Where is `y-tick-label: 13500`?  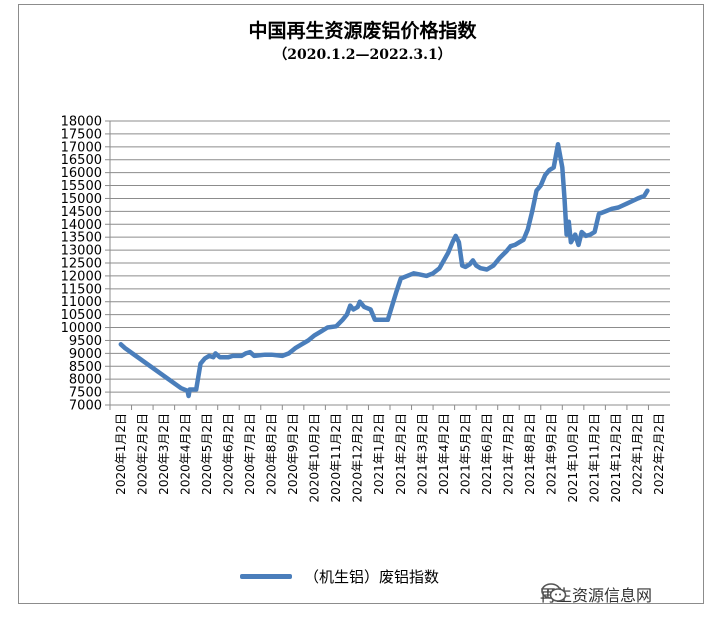 y-tick-label: 13500 is located at coordinates (81, 238).